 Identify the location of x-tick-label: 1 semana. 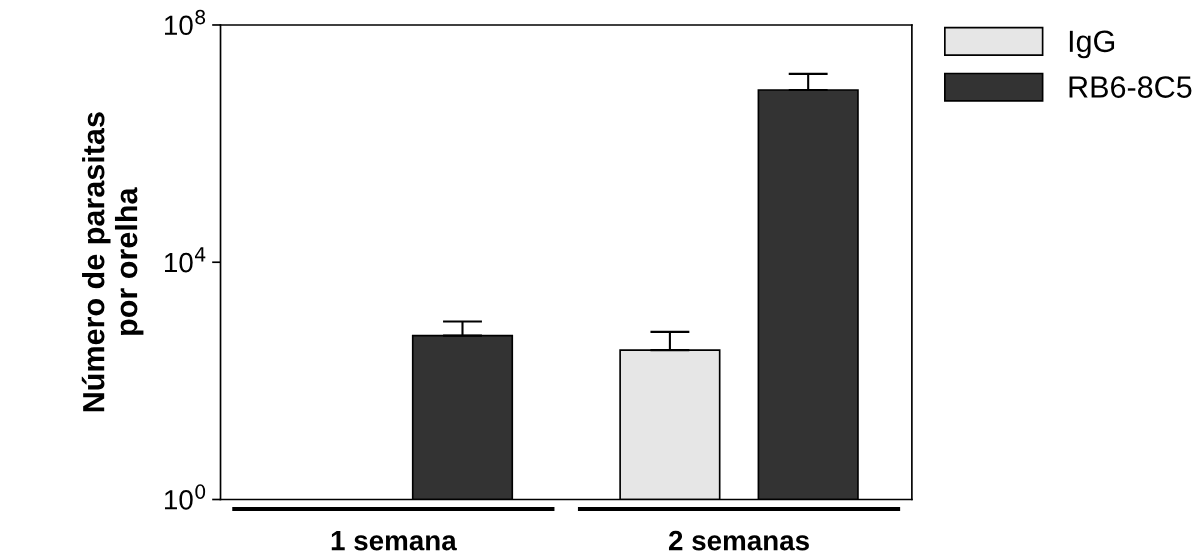
(394, 541).